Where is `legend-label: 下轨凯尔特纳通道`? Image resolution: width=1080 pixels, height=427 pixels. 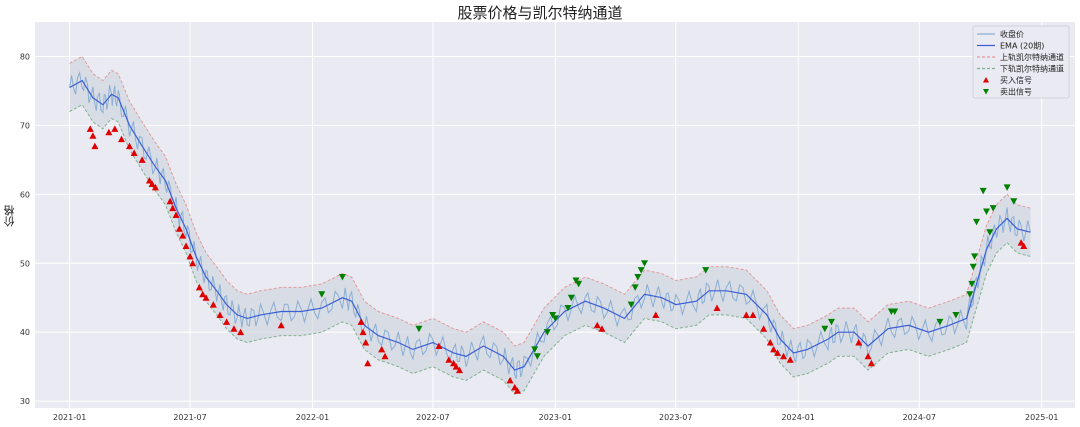 legend-label: 下轨凯尔特纳通道 is located at coordinates (1032, 69).